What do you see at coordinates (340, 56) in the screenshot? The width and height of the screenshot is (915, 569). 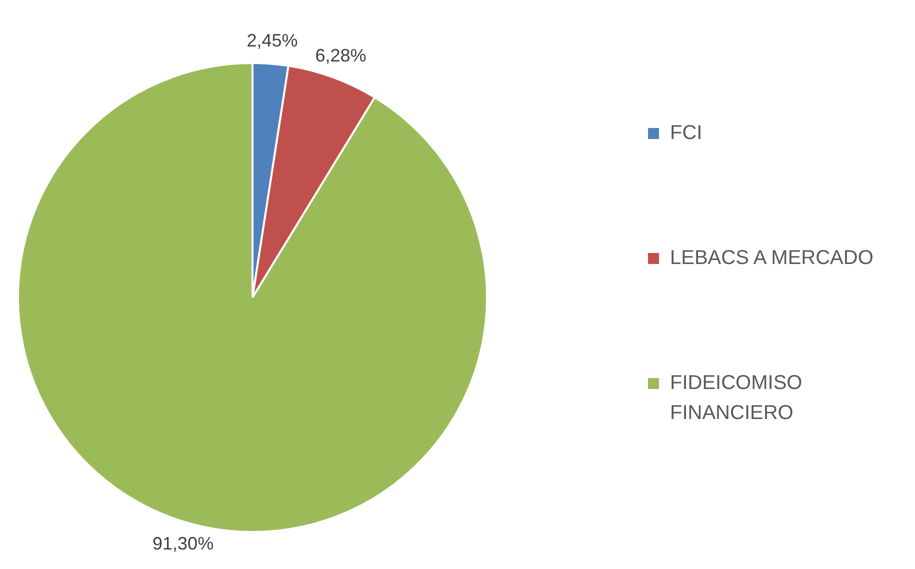 I see `data-label: 6,28%` at bounding box center [340, 56].